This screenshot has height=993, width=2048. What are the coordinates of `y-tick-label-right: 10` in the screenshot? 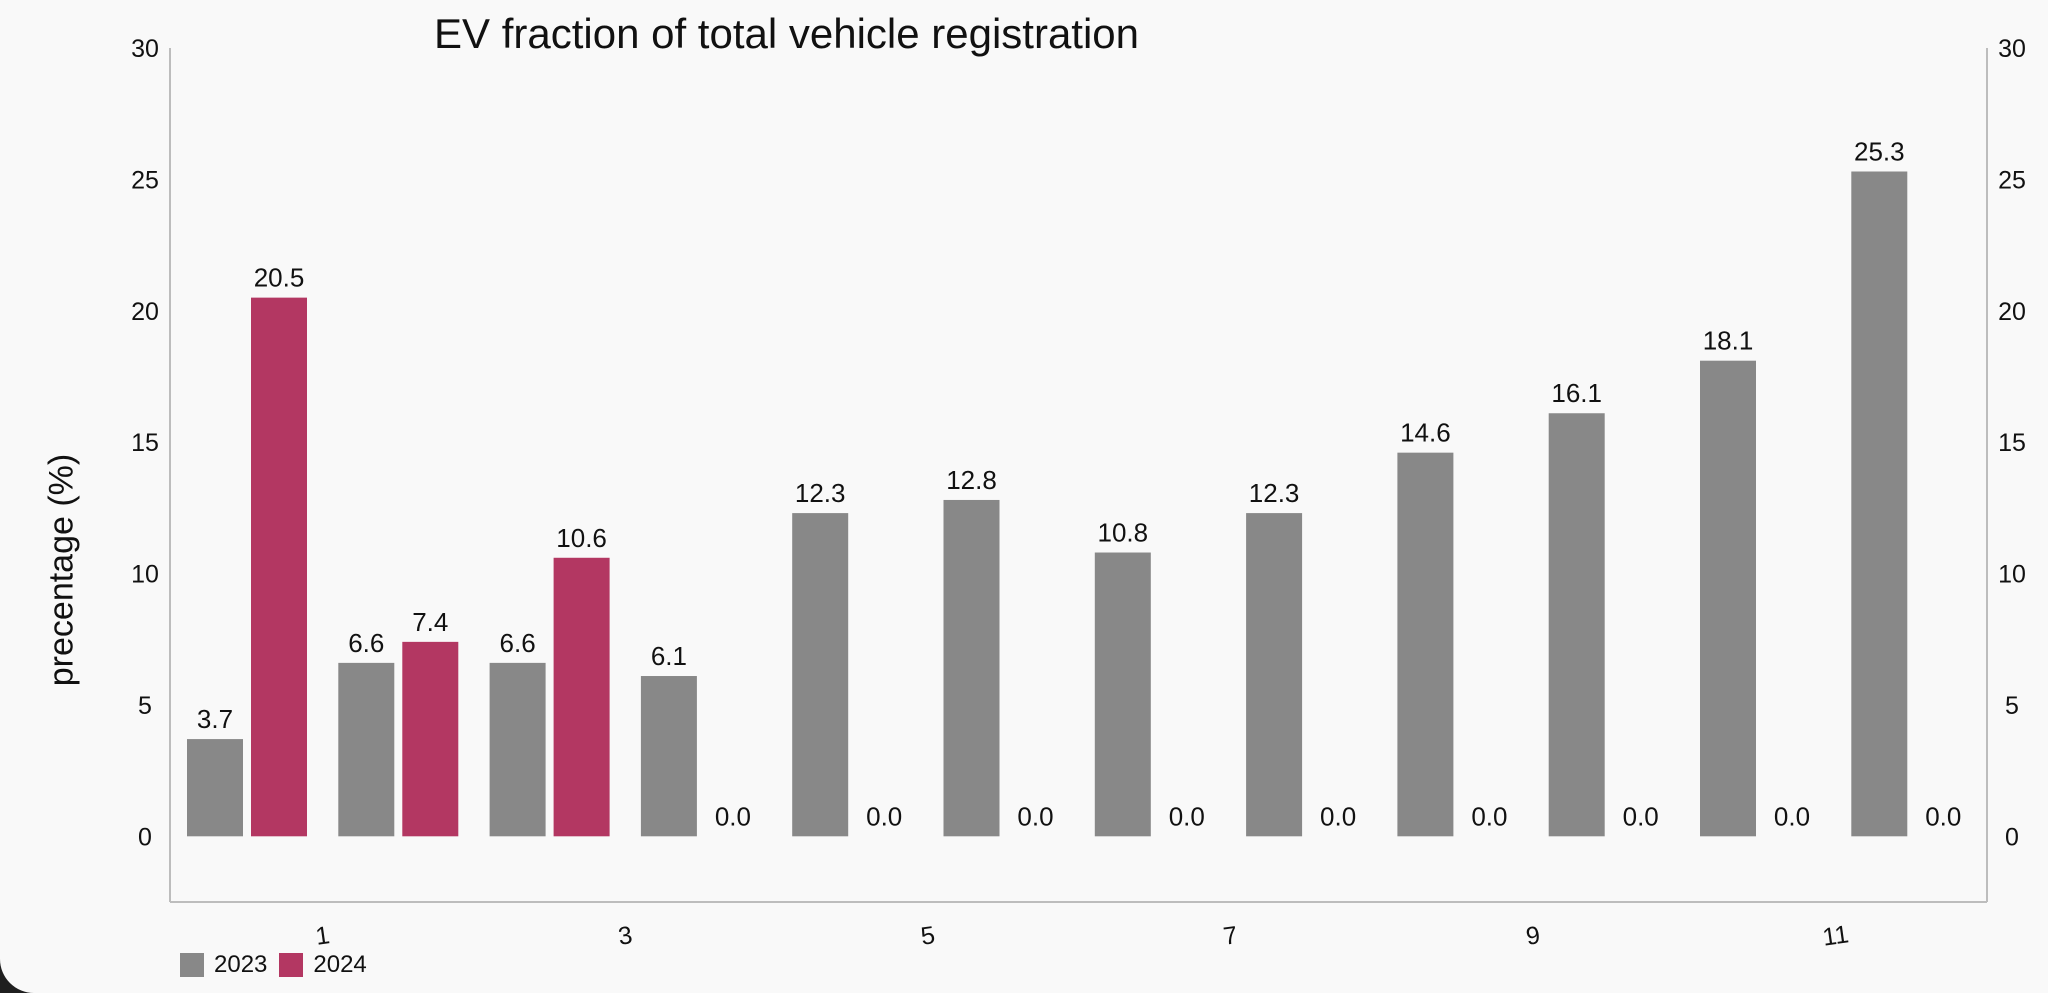 It's located at (2012, 575).